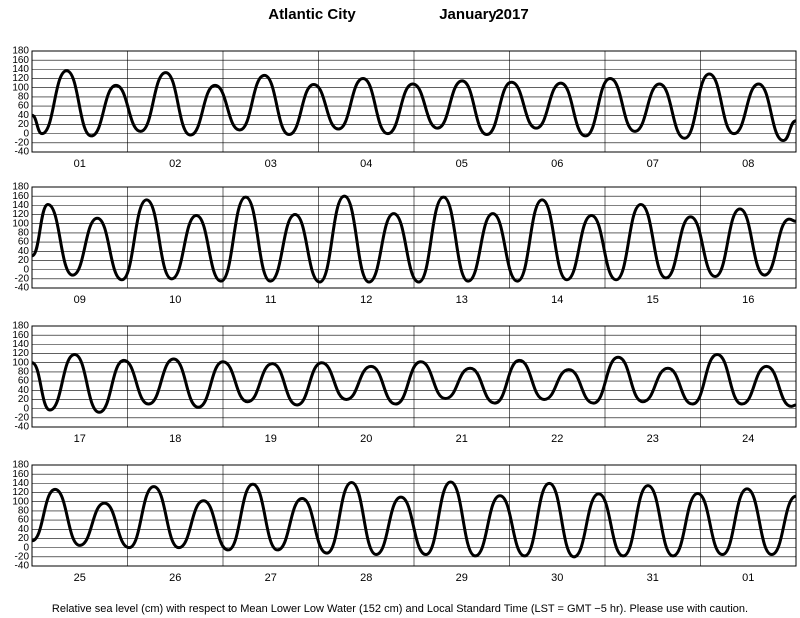  I want to click on x-tick-label: 06, so click(557, 164).